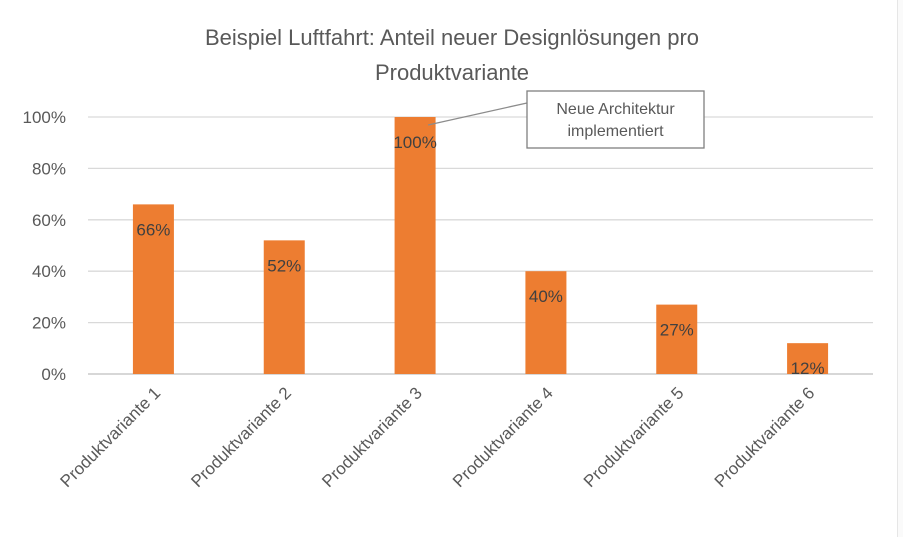 Image resolution: width=903 pixels, height=542 pixels. I want to click on x-tick-label: Produktvariante 3, so click(372, 437).